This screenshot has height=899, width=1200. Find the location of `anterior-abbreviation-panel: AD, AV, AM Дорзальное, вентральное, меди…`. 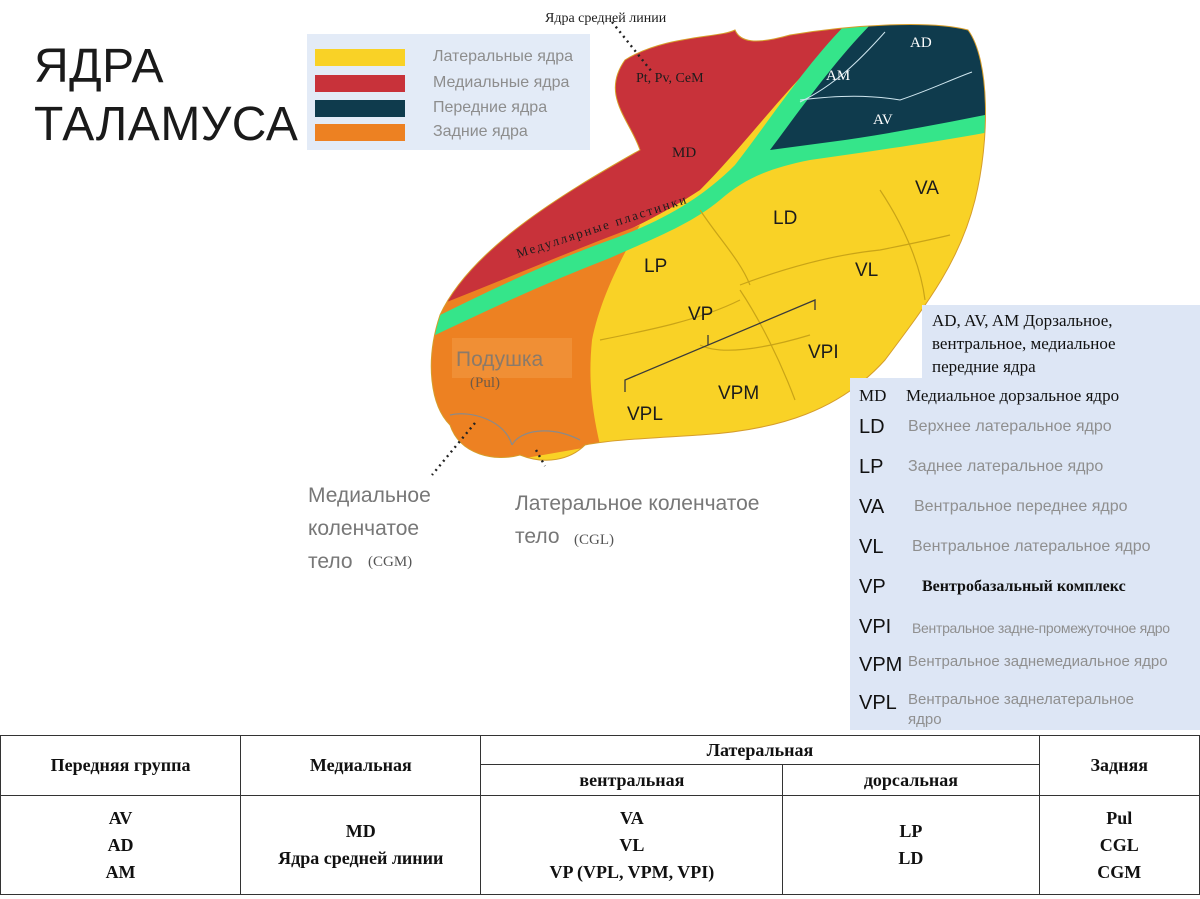

anterior-abbreviation-panel: AD, AV, AM Дорзальное, вентральное, меди… is located at coordinates (1061, 343).